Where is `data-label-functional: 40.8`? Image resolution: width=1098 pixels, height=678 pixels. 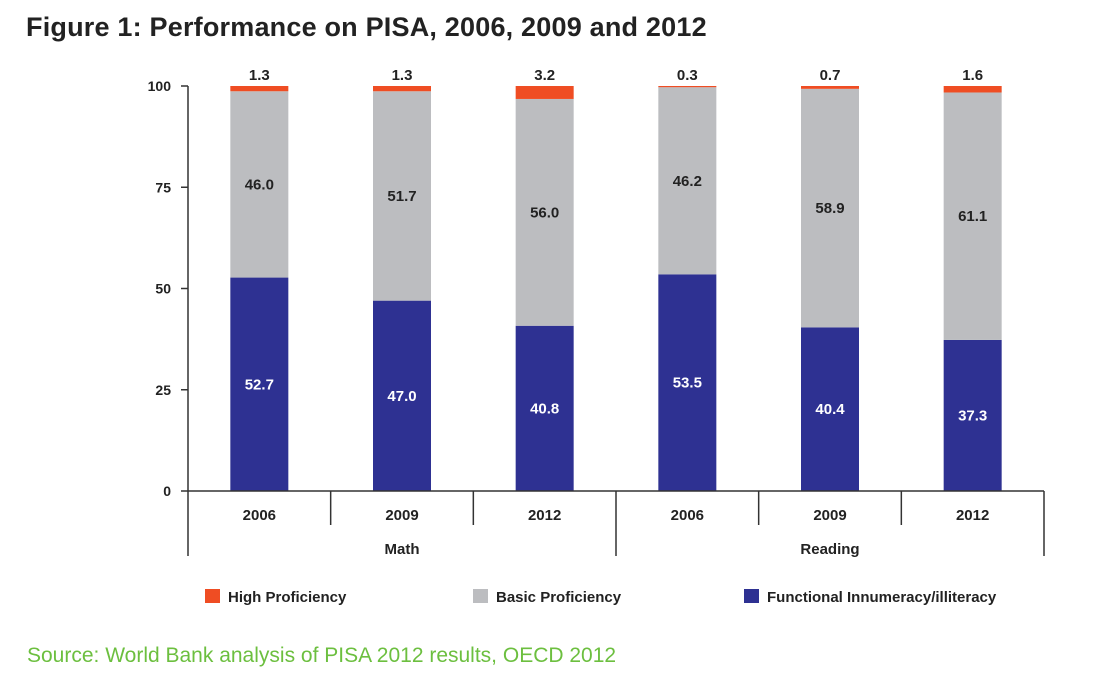
data-label-functional: 40.8 is located at coordinates (544, 408).